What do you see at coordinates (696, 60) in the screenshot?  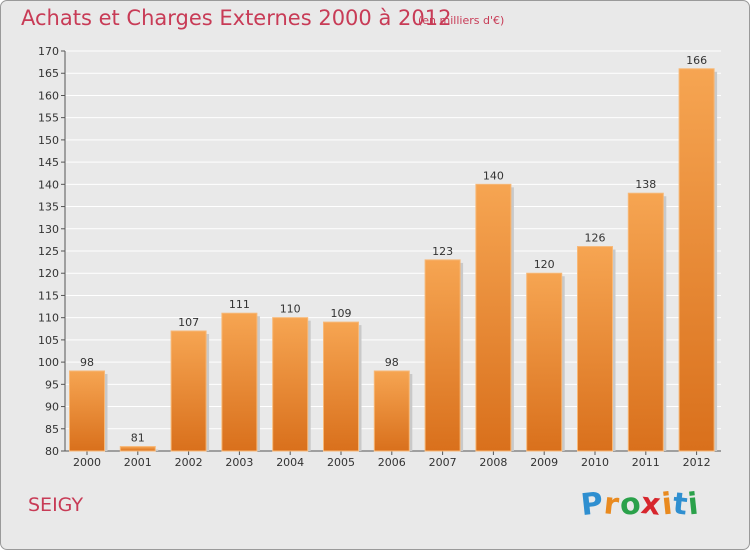 I see `bar-value-label: 166` at bounding box center [696, 60].